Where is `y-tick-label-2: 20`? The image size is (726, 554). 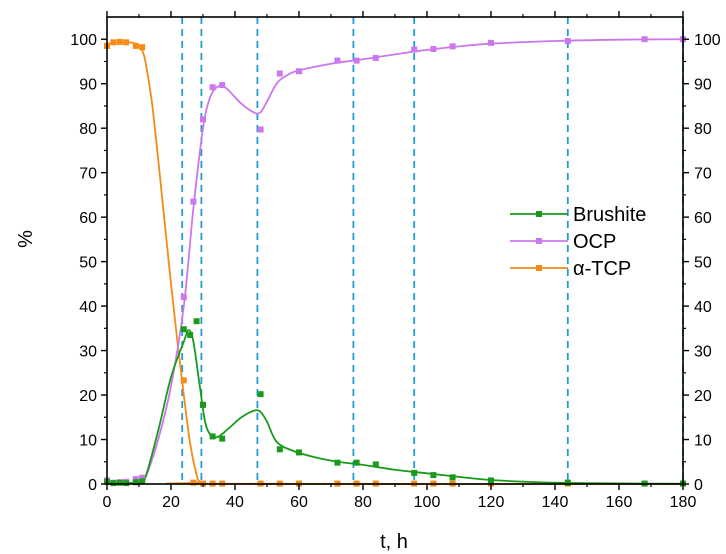
y-tick-label-2: 20 is located at coordinates (88, 396).